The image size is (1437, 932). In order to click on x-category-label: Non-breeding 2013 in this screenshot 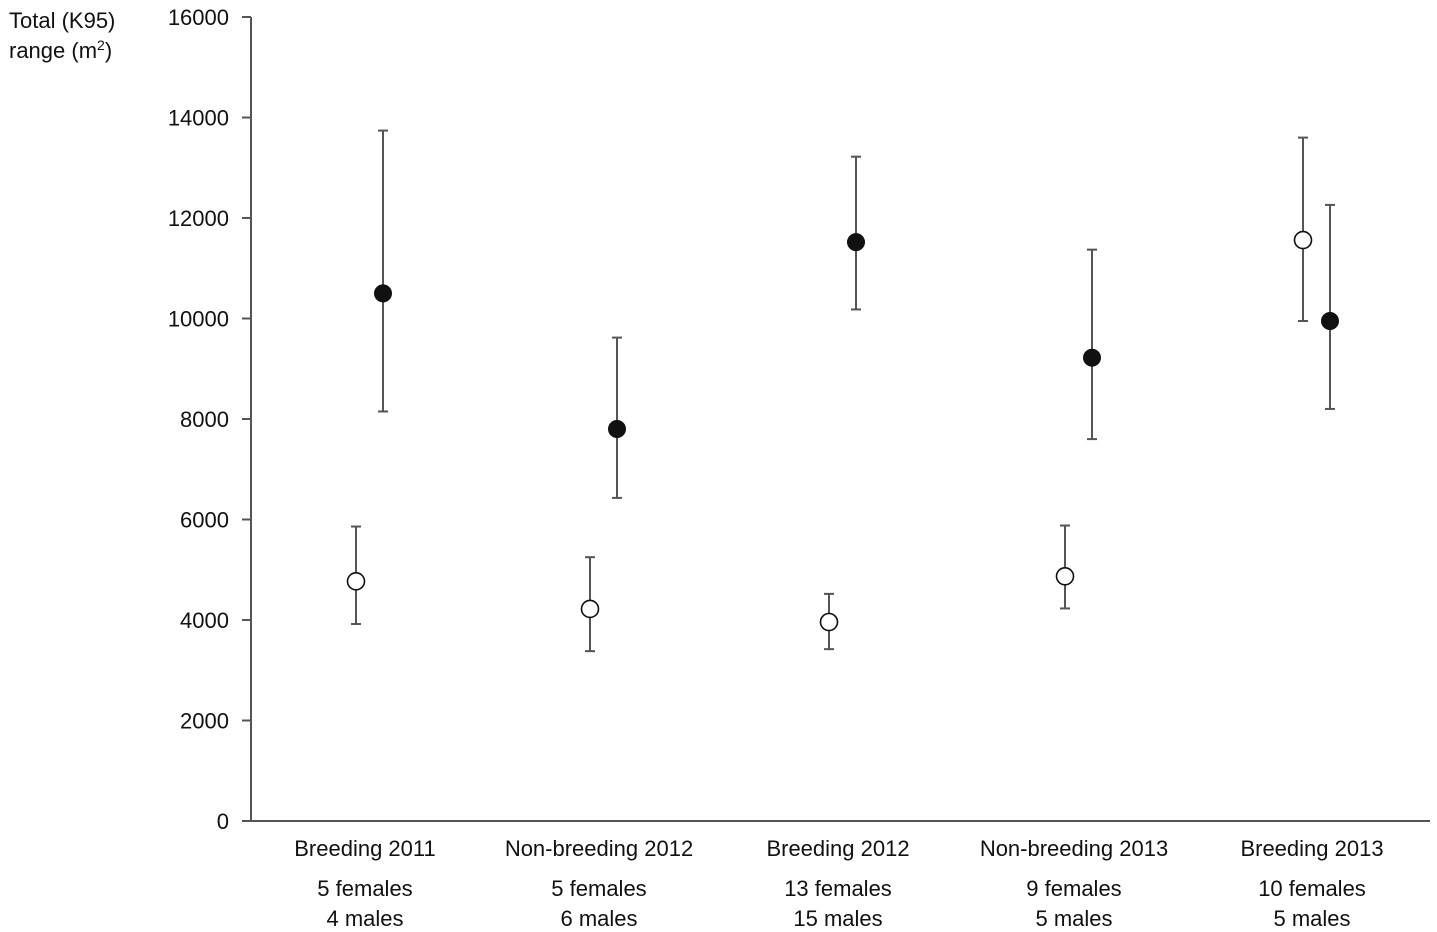, I will do `click(1074, 848)`.